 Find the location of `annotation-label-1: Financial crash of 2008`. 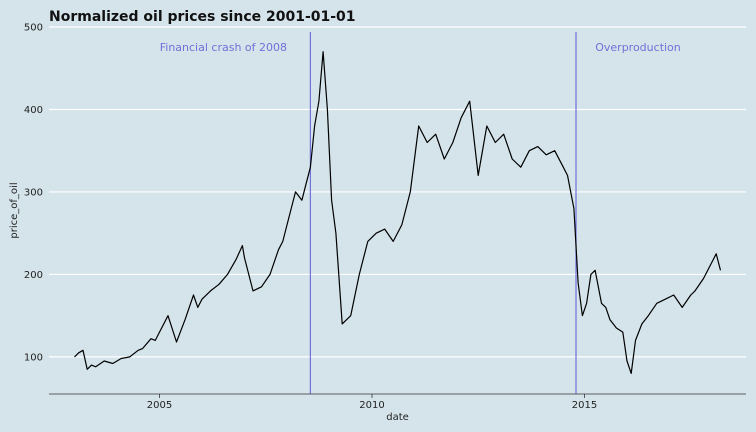

annotation-label-1: Financial crash of 2008 is located at coordinates (223, 47).